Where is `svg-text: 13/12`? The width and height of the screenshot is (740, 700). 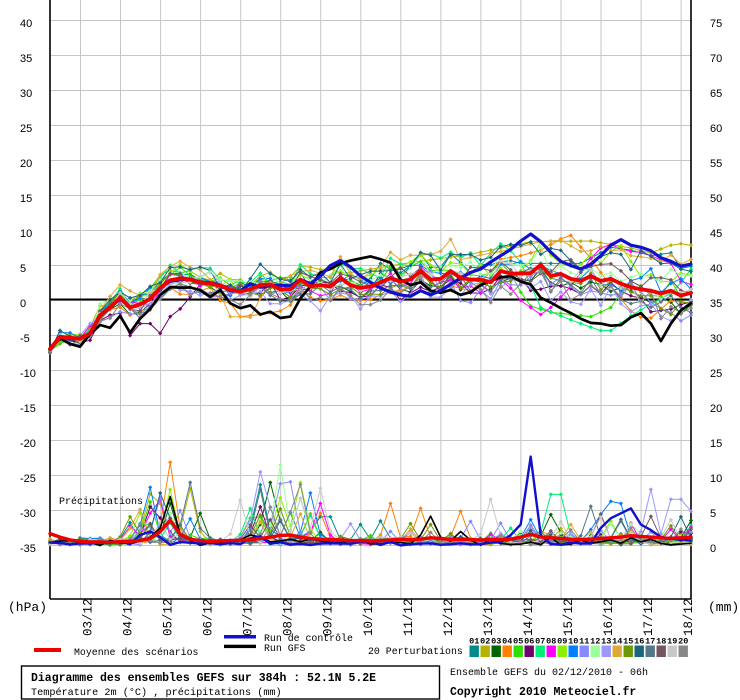 svg-text: 13/12 is located at coordinates (489, 617).